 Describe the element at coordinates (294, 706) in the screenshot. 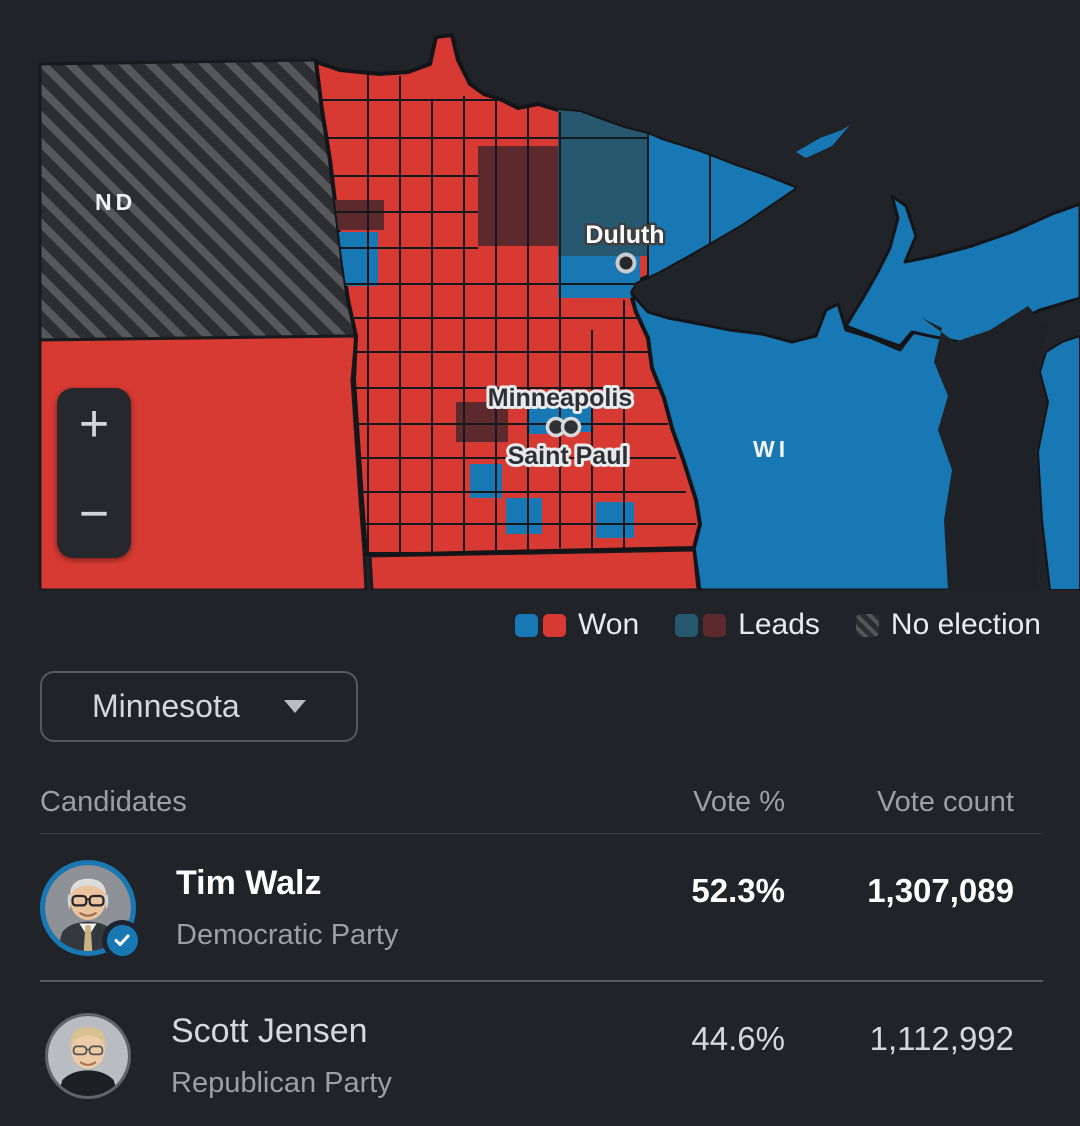

I see `chevron-down-icon` at that location.